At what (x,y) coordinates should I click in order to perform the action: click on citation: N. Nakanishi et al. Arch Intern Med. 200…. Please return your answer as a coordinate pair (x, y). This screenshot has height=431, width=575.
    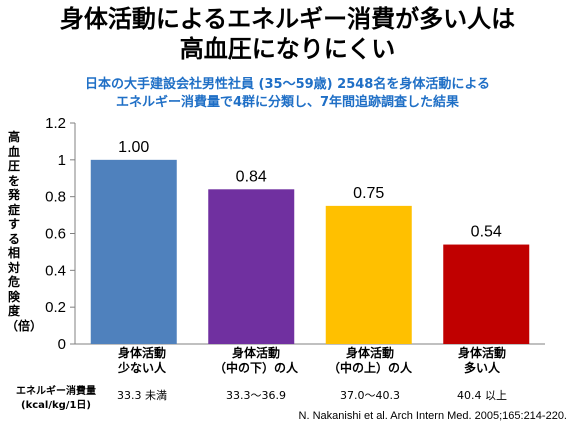
    Looking at the image, I should click on (432, 416).